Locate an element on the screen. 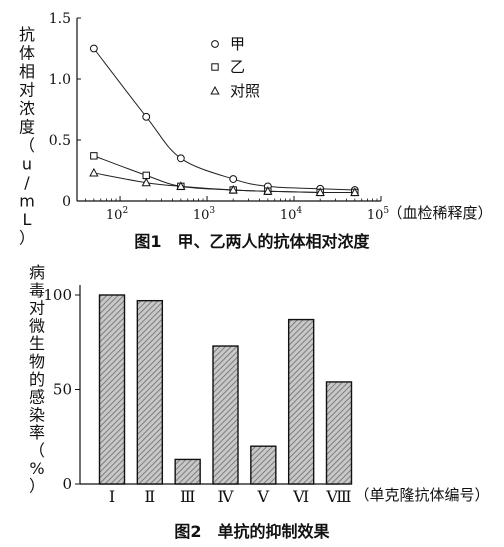 Image resolution: width=504 pixels, height=547 pixels. fig2-y-tick-label: 100 is located at coordinates (57, 295).